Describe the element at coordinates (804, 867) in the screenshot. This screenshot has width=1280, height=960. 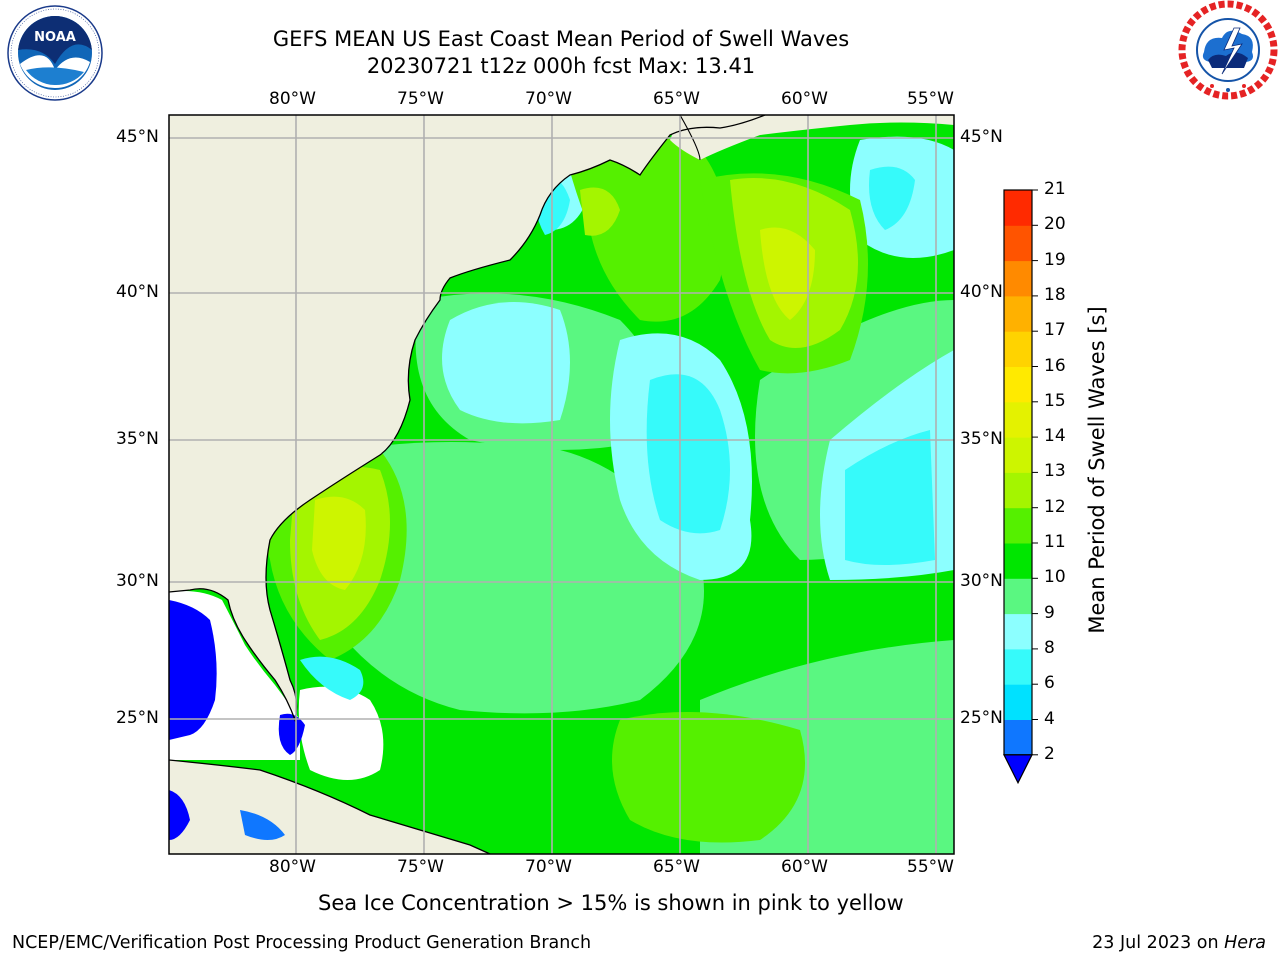
I see `lon-label-bottom-60w: 60°W` at that location.